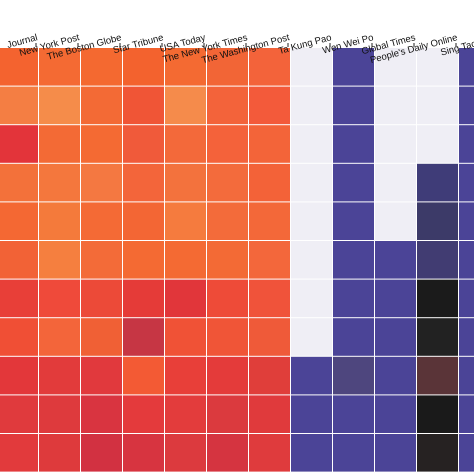  What do you see at coordinates (353, 375) in the screenshot?
I see `heatmap-cell-r8-c8` at bounding box center [353, 375].